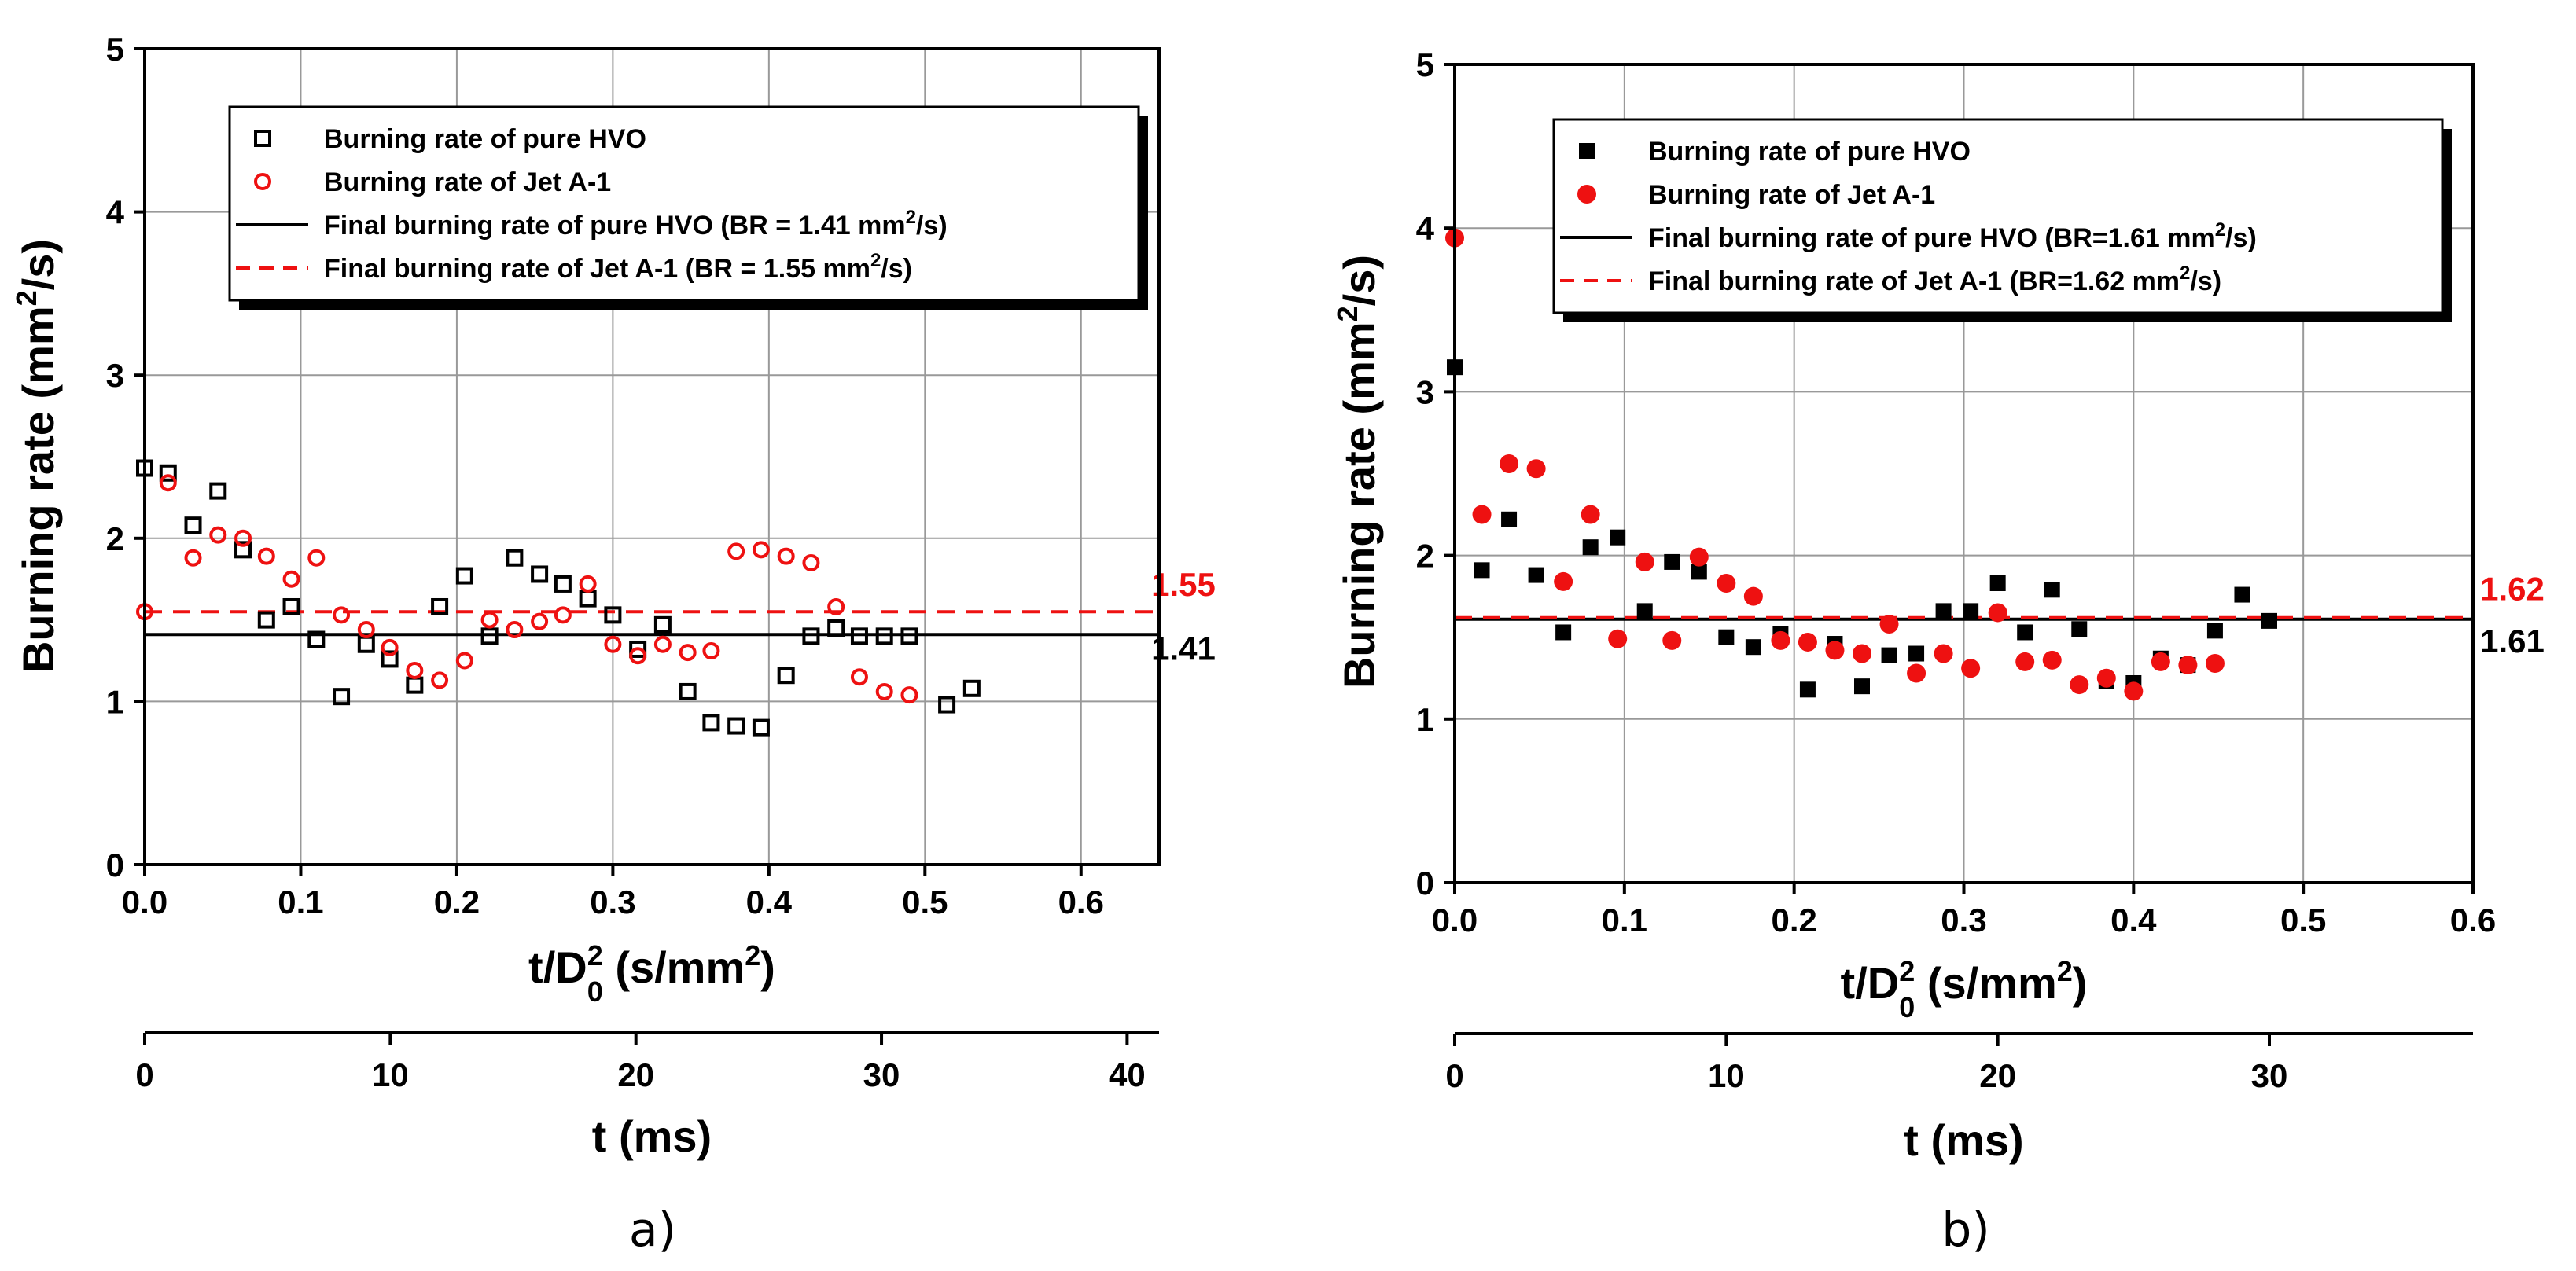 This screenshot has height=1271, width=2576. I want to click on y-axis-label-close: /s), so click(1359, 280).